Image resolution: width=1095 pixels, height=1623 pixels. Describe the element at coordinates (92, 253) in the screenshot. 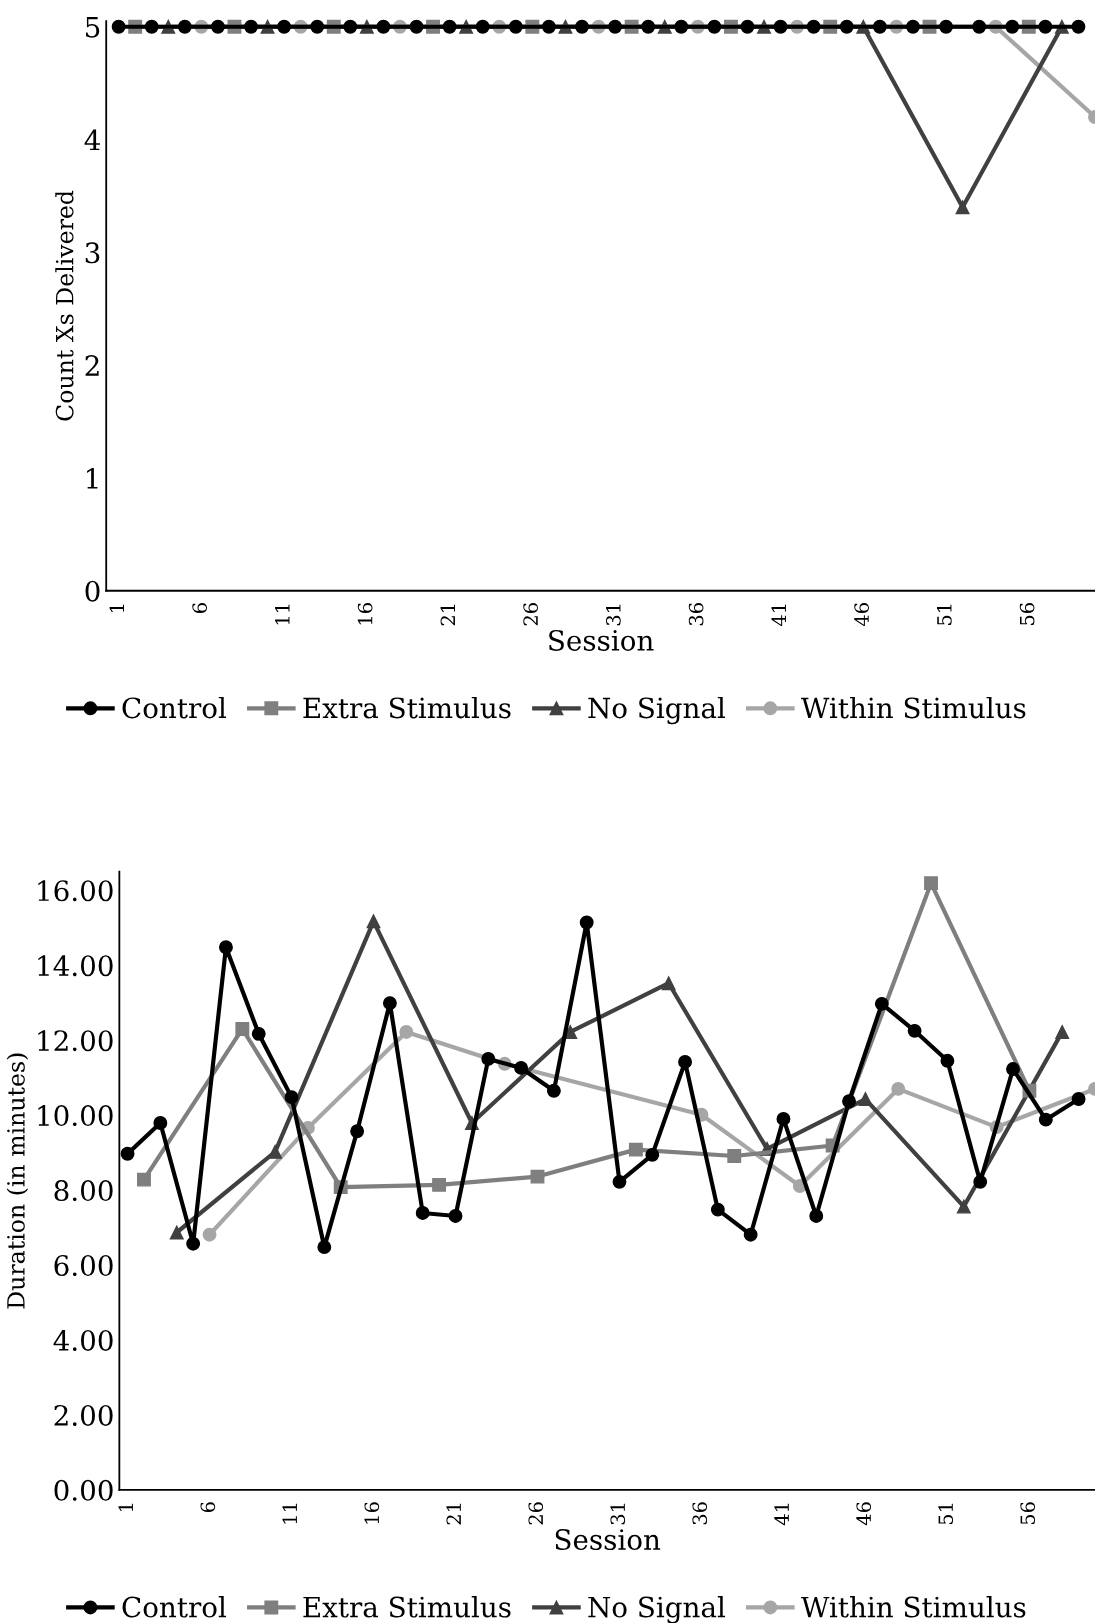

I see `y-tick-label: 3` at that location.